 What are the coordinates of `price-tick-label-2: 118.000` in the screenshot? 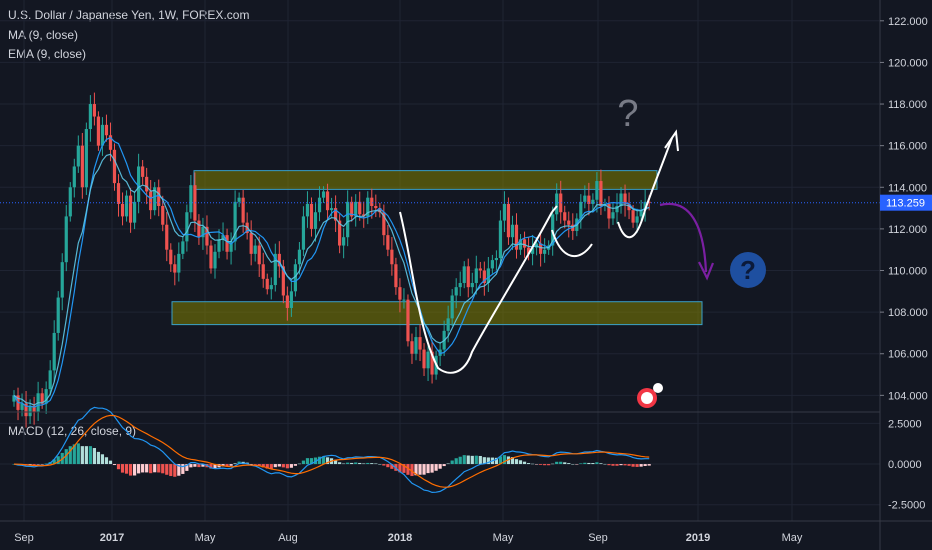 It's located at (907, 105).